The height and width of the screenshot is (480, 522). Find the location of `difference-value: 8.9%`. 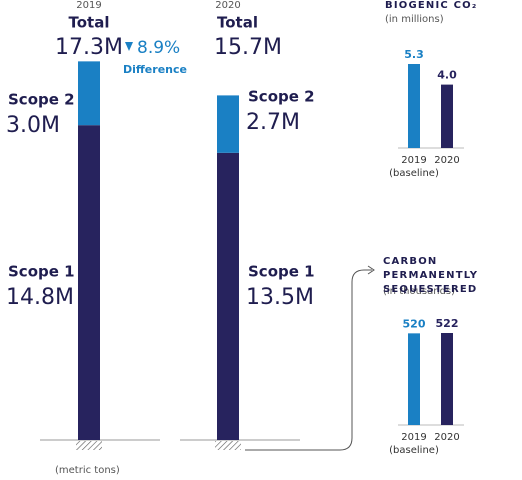

difference-value: 8.9% is located at coordinates (158, 48).